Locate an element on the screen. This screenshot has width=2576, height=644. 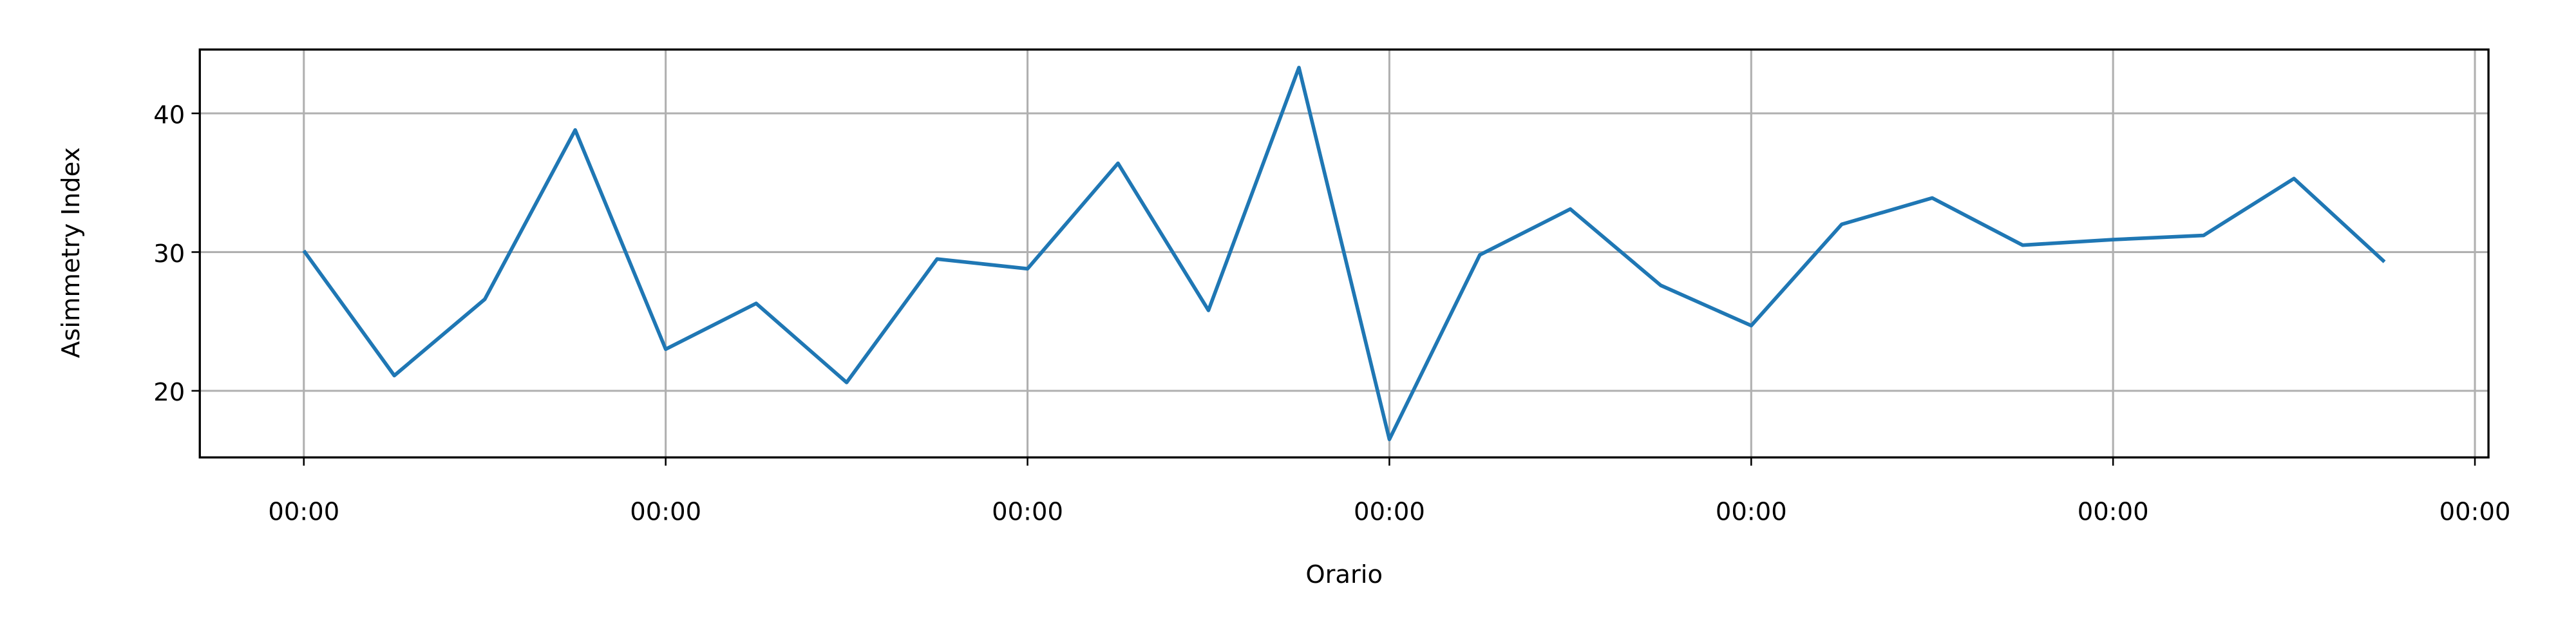
y-tick-label: 40 is located at coordinates (169, 115).